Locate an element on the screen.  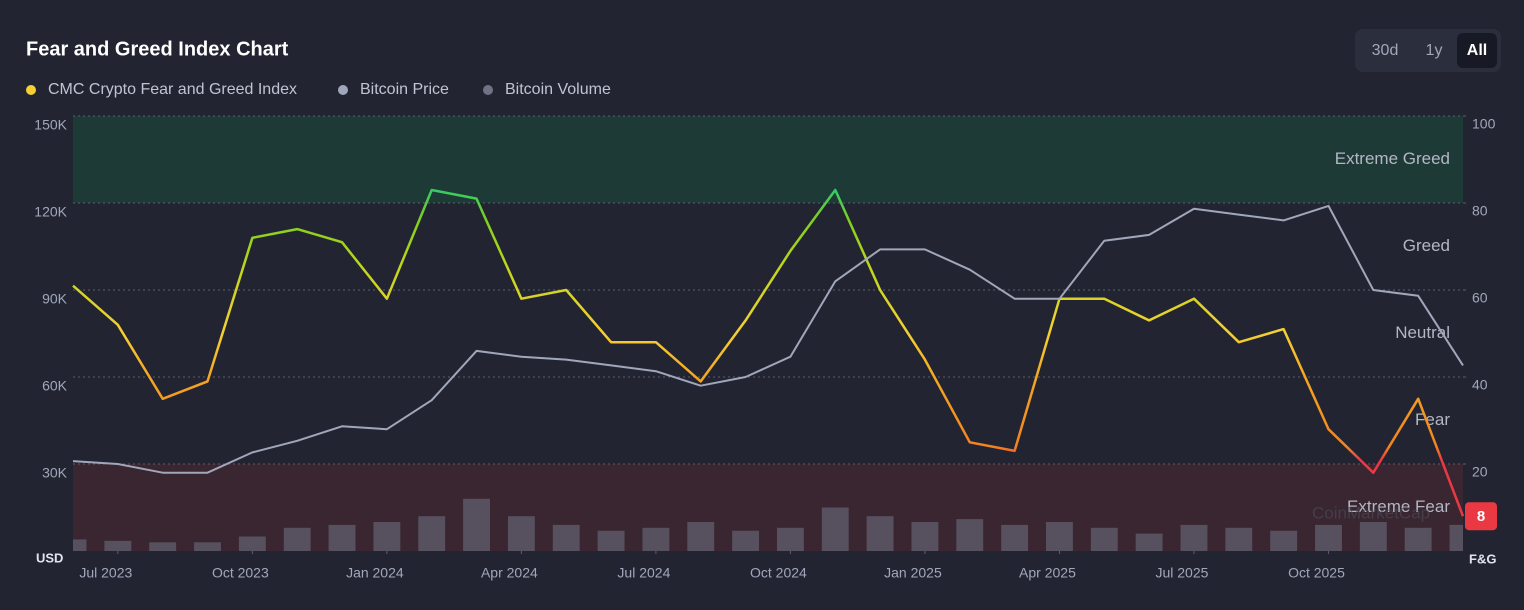
x-tick-label: Jul 2025 is located at coordinates (1181, 573).